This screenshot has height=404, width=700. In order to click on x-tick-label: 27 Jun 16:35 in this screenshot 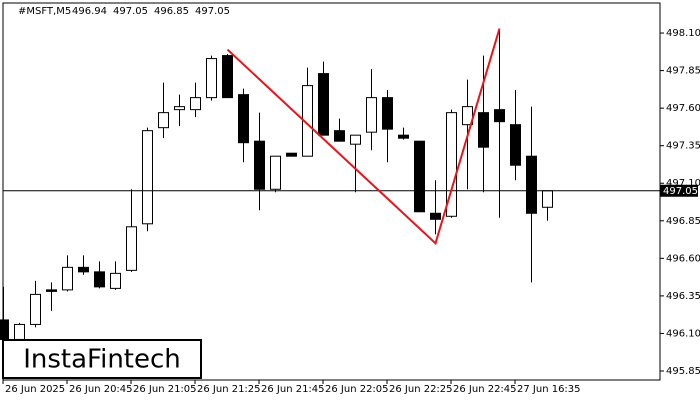, I will do `click(549, 389)`.